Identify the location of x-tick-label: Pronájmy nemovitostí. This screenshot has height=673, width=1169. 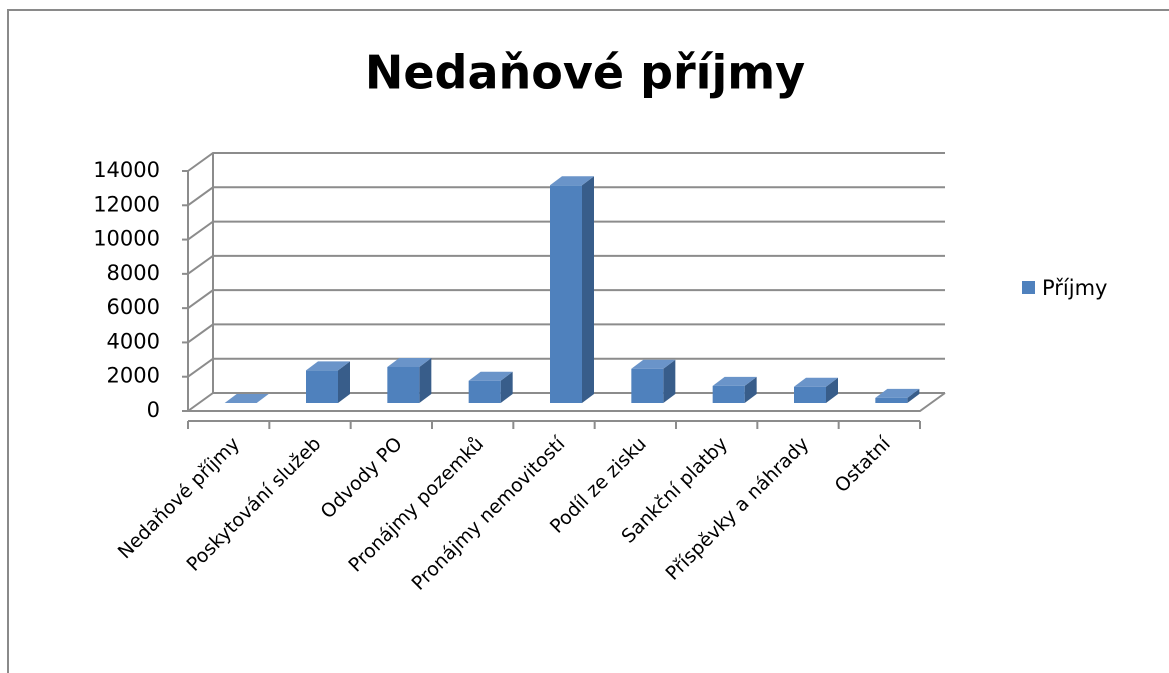
(488, 513).